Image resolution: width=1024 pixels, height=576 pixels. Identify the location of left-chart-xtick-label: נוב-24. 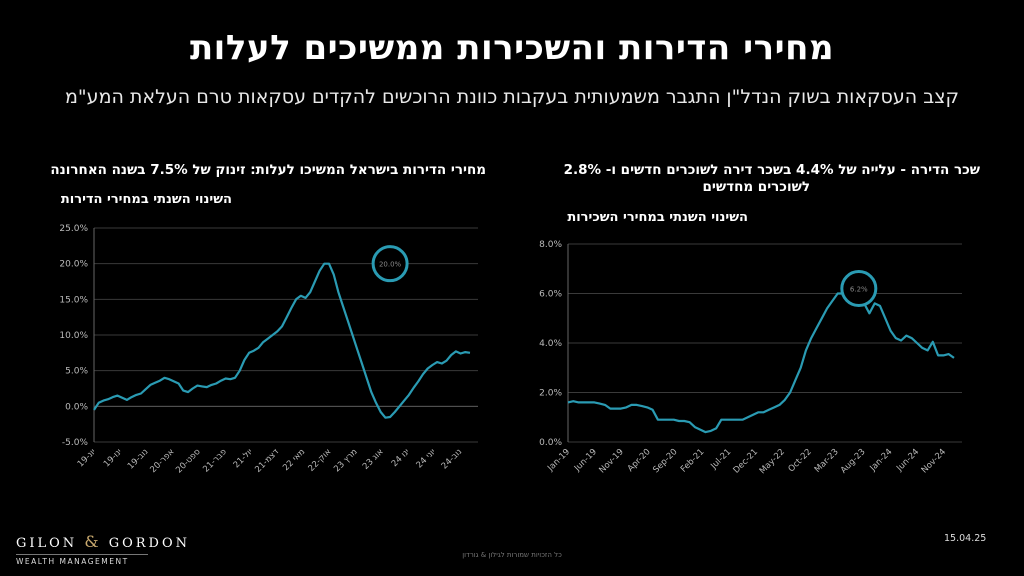
(452, 459).